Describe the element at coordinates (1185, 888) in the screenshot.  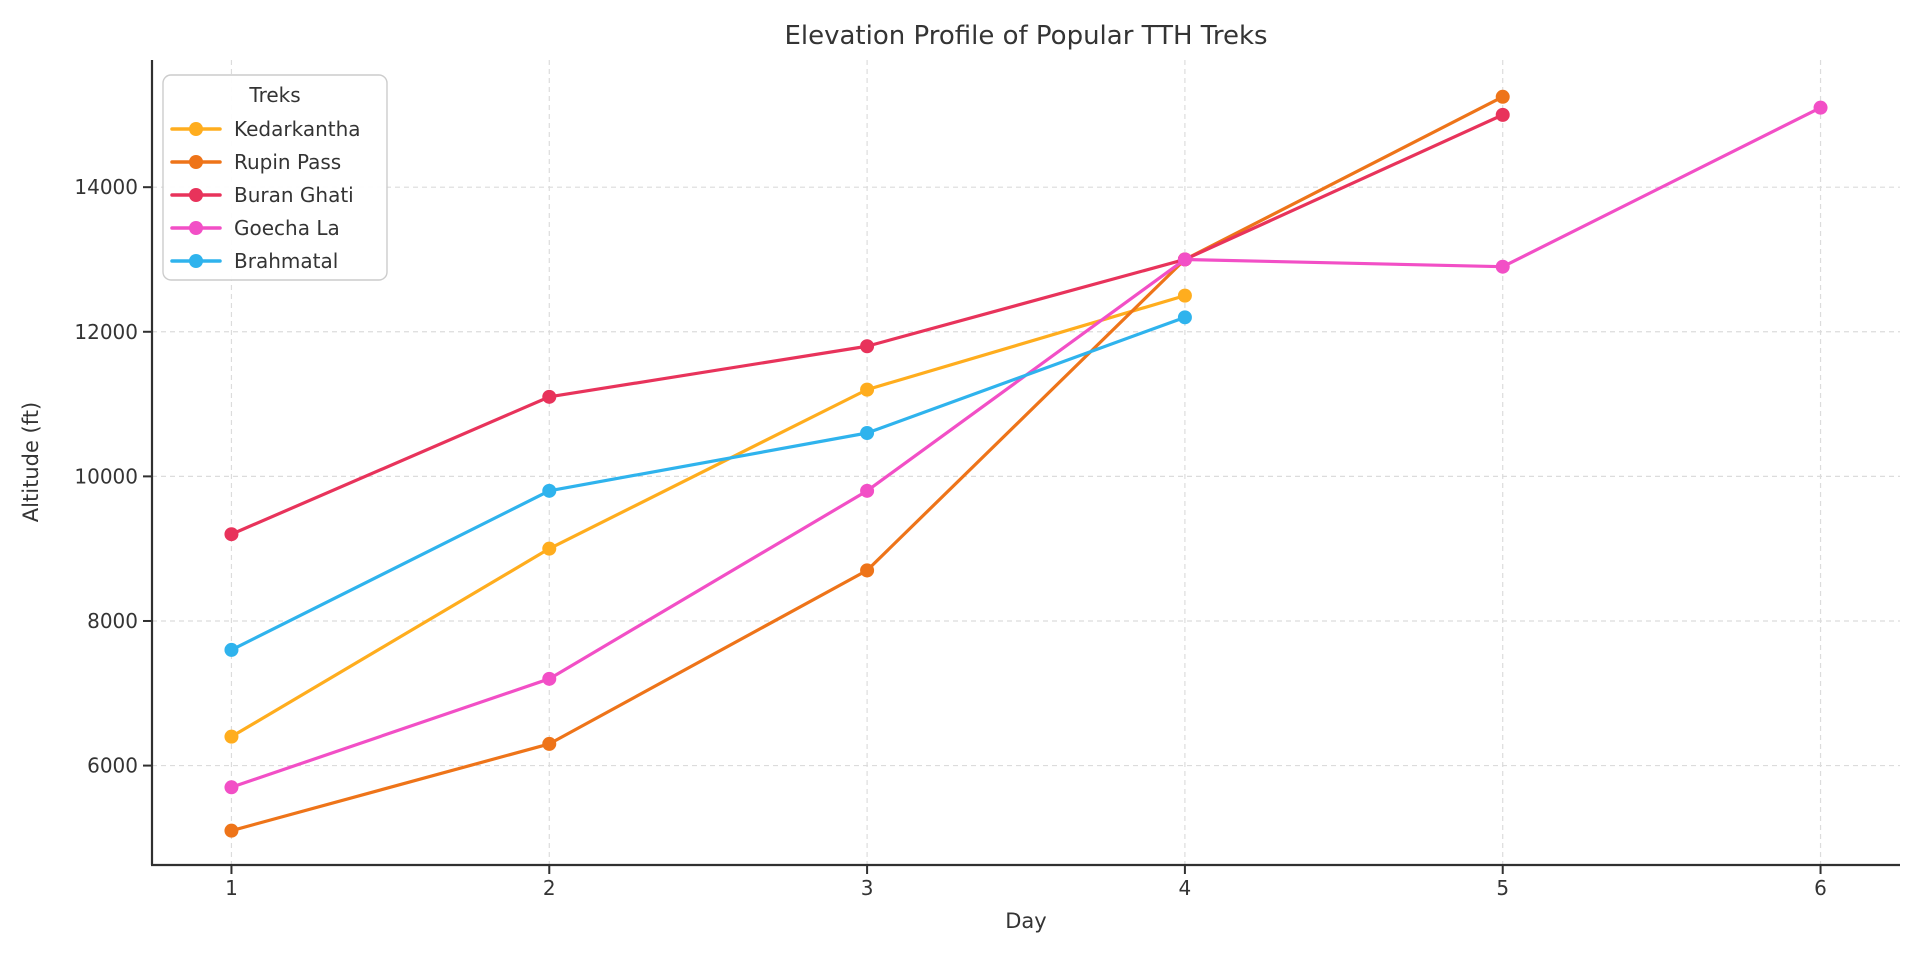
I see `x-tick-label: 4` at that location.